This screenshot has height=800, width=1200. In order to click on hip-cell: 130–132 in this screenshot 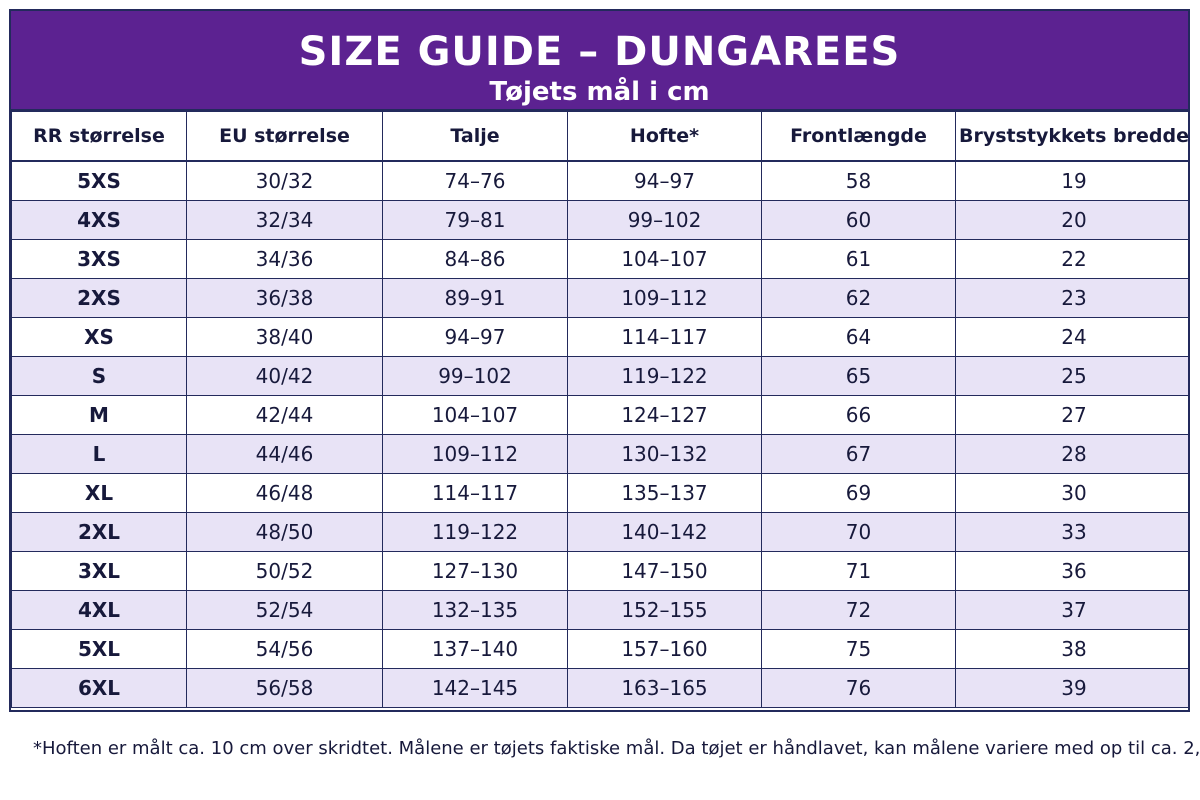, I will do `click(664, 454)`.